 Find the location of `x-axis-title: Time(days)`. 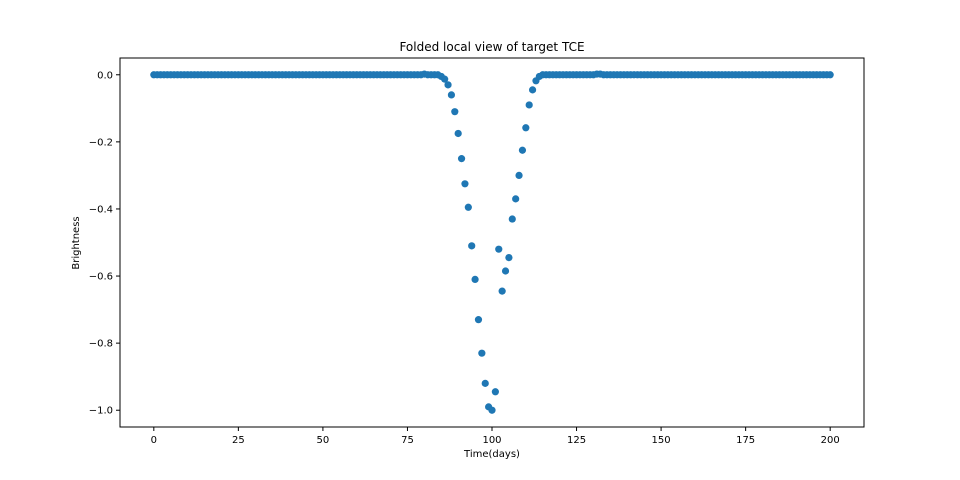

x-axis-title: Time(days) is located at coordinates (491, 454).